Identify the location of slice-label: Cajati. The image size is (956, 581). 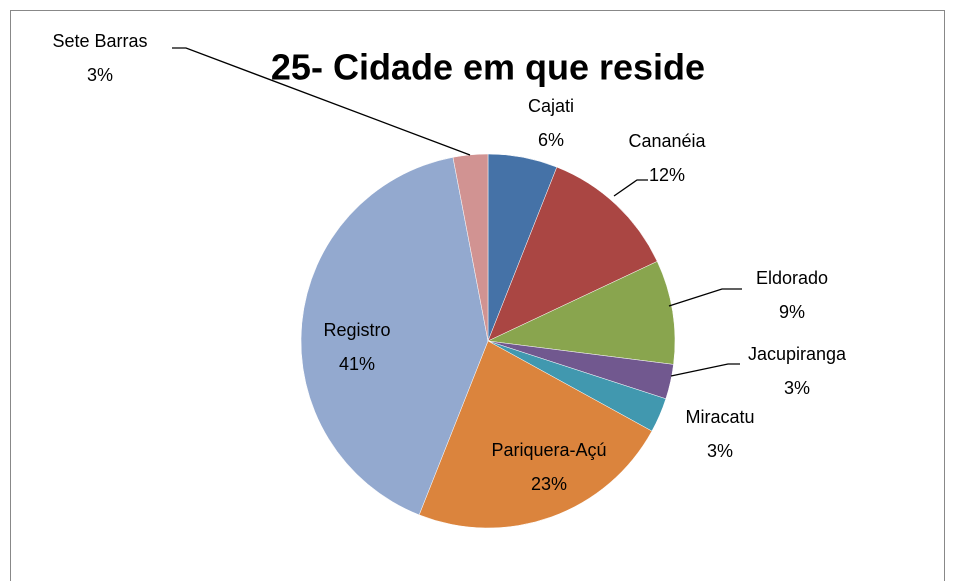
(551, 106).